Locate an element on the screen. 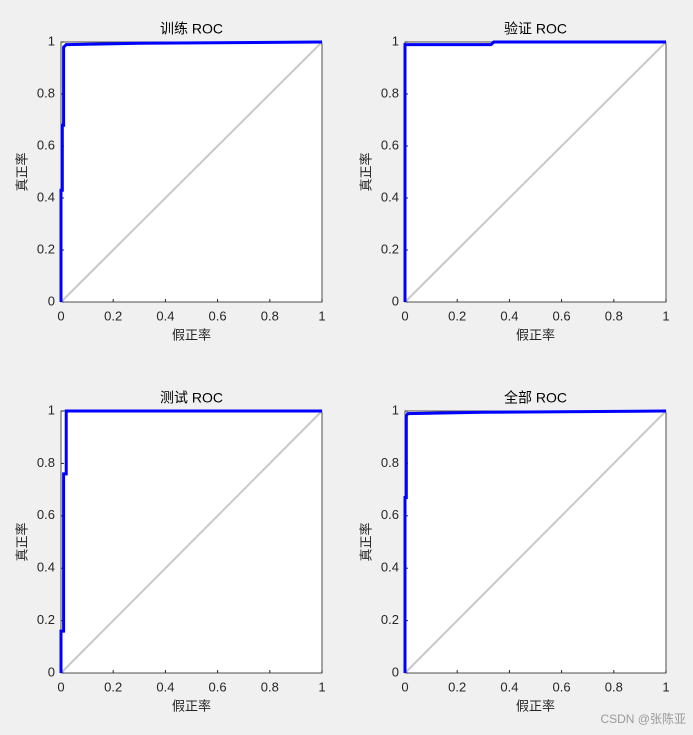 The width and height of the screenshot is (693, 735). chart-title: 测试 ROC is located at coordinates (191, 398).